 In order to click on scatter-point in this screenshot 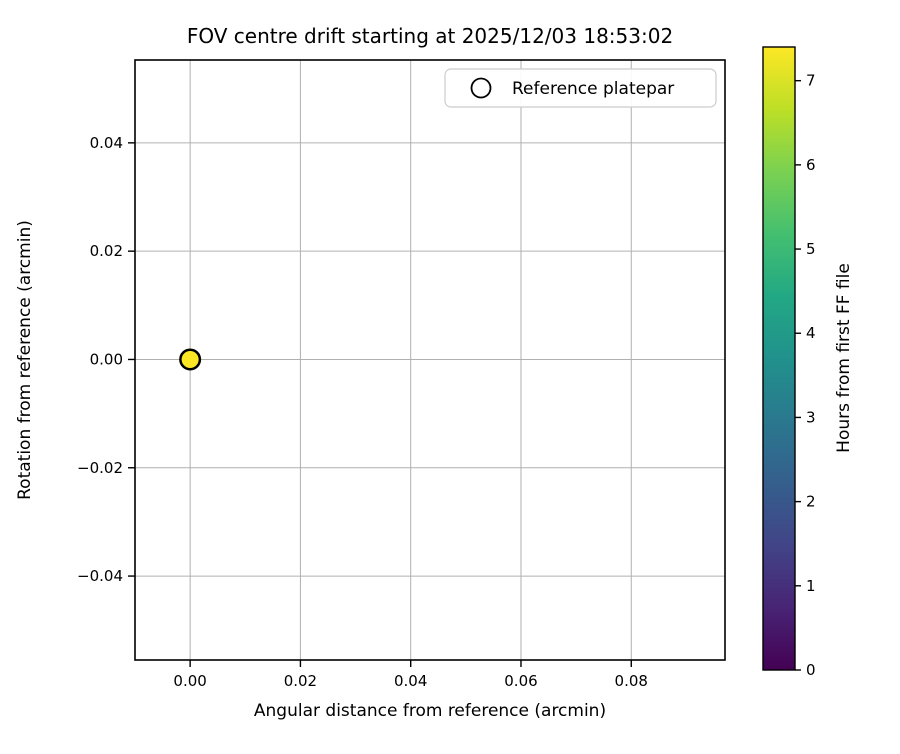, I will do `click(190, 359)`.